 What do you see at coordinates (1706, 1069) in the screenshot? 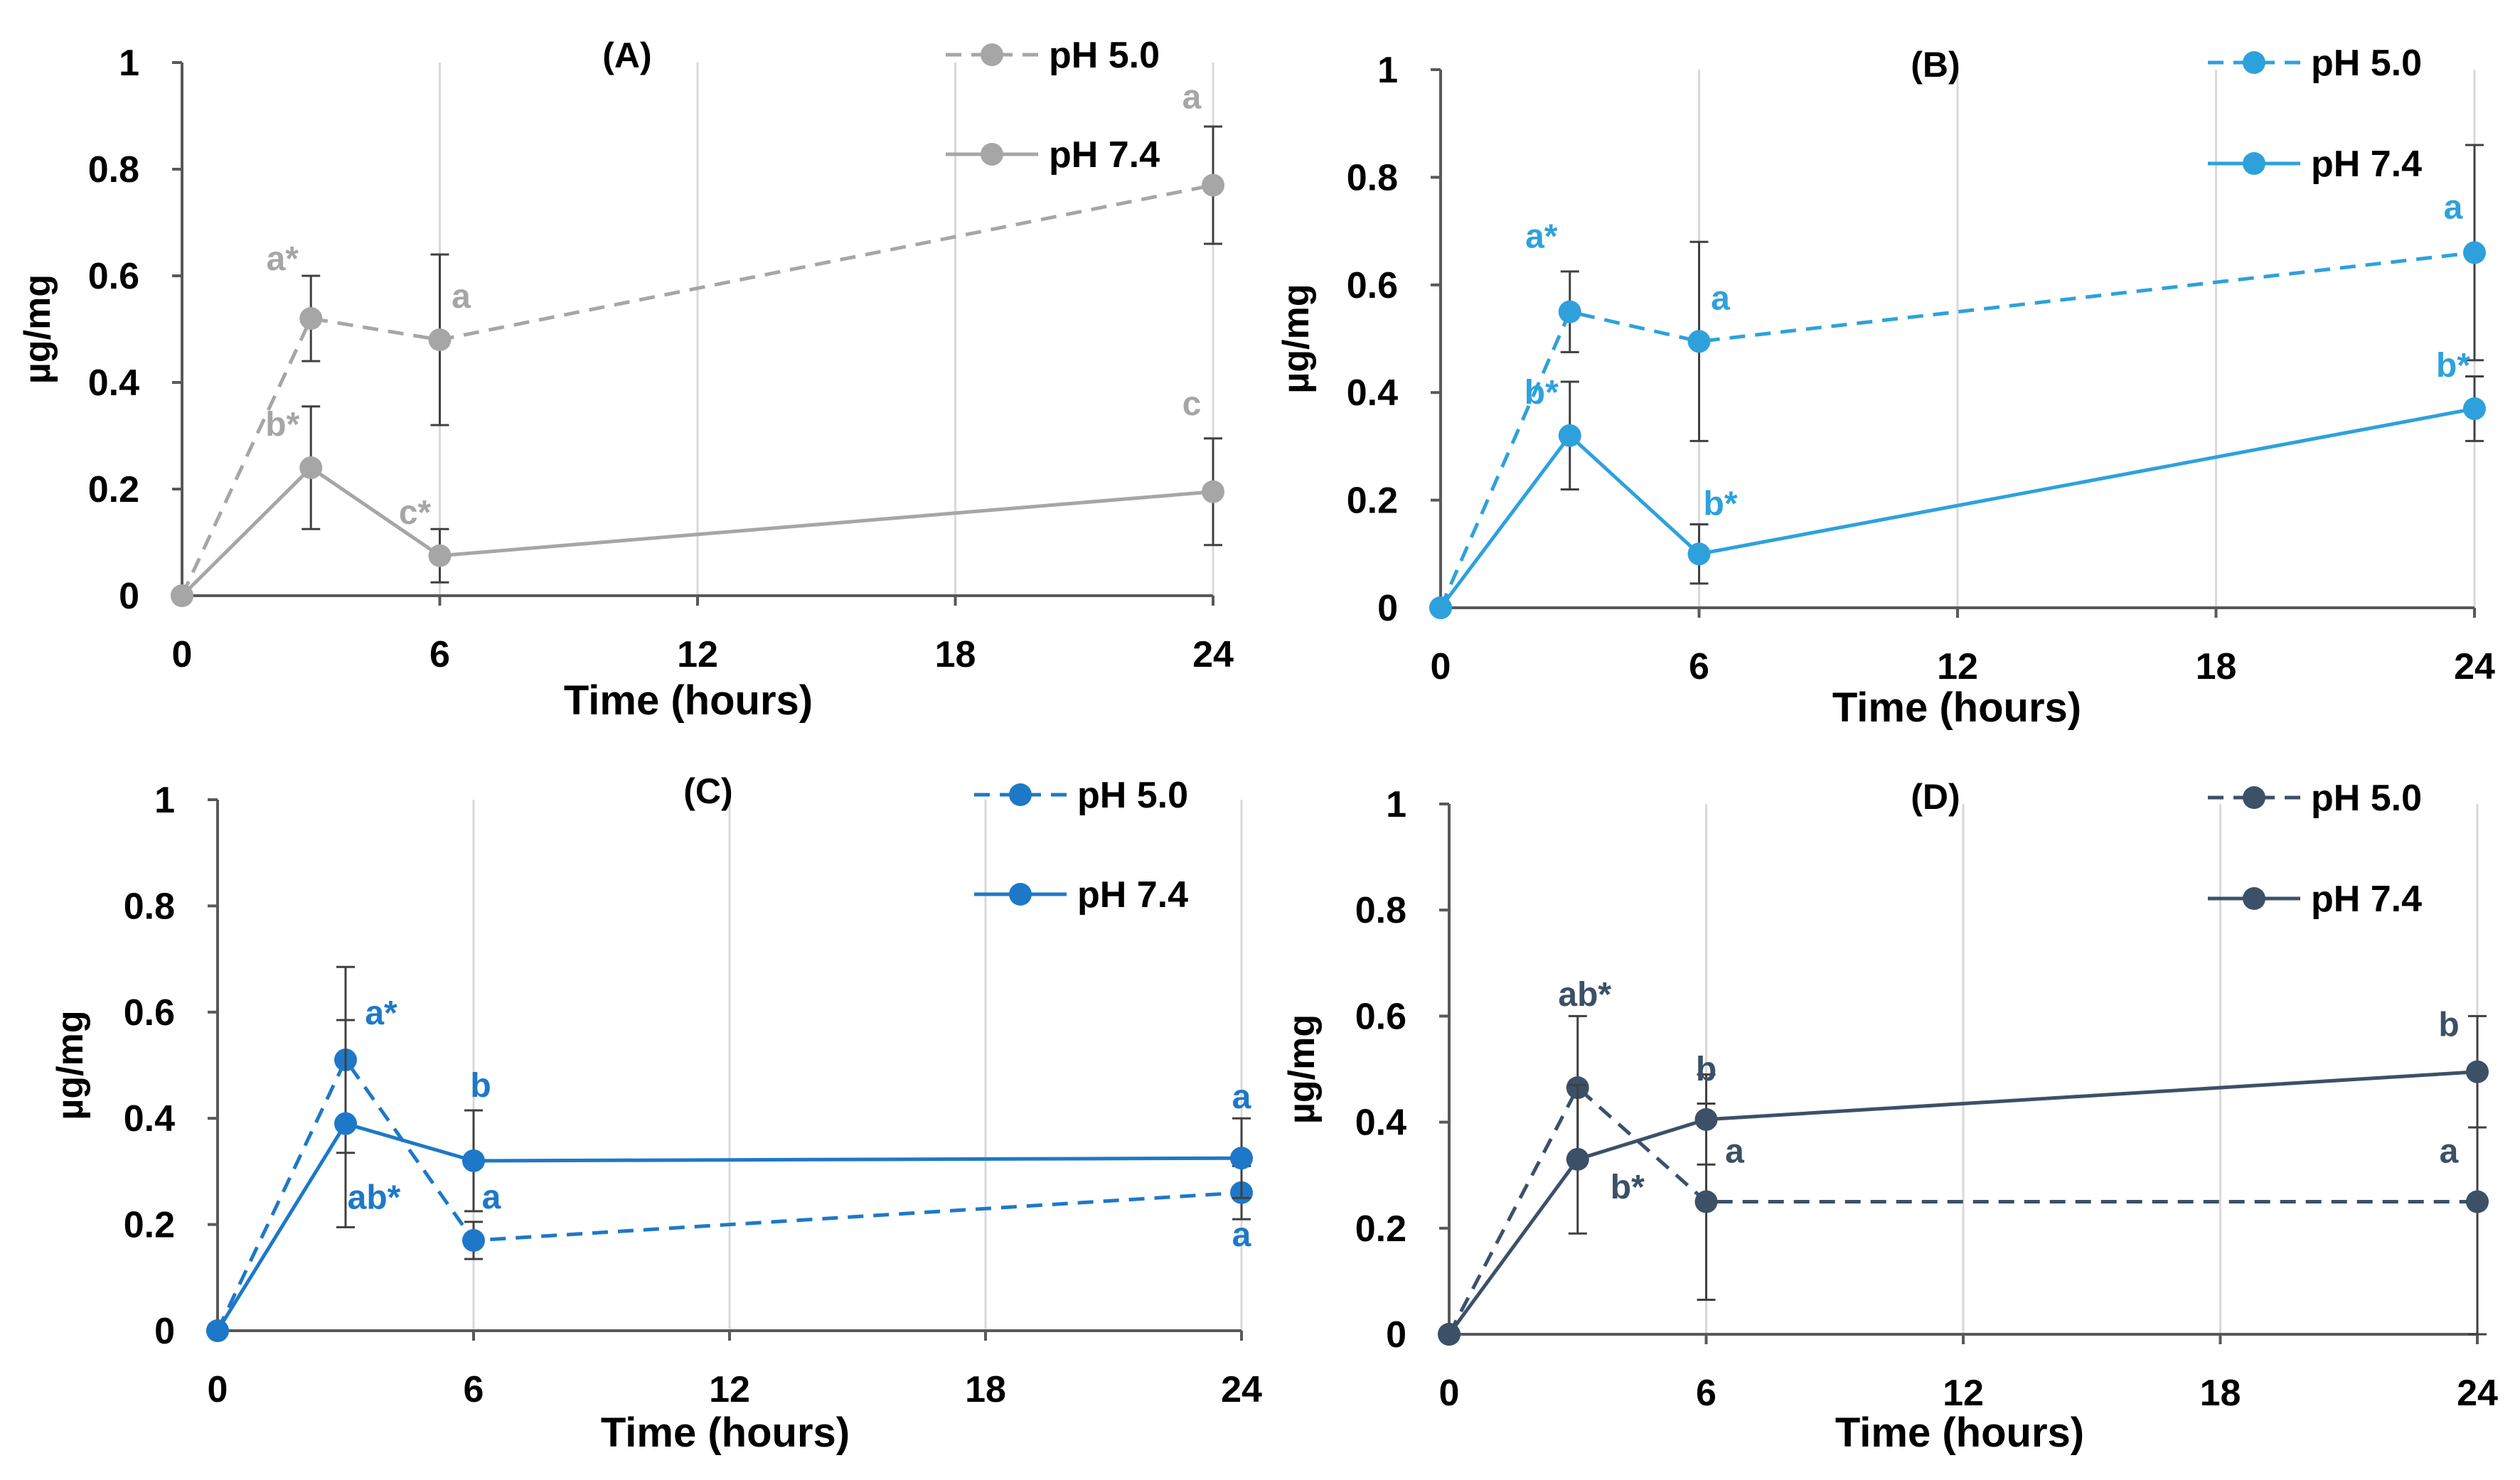
I see `significance-label: b` at bounding box center [1706, 1069].